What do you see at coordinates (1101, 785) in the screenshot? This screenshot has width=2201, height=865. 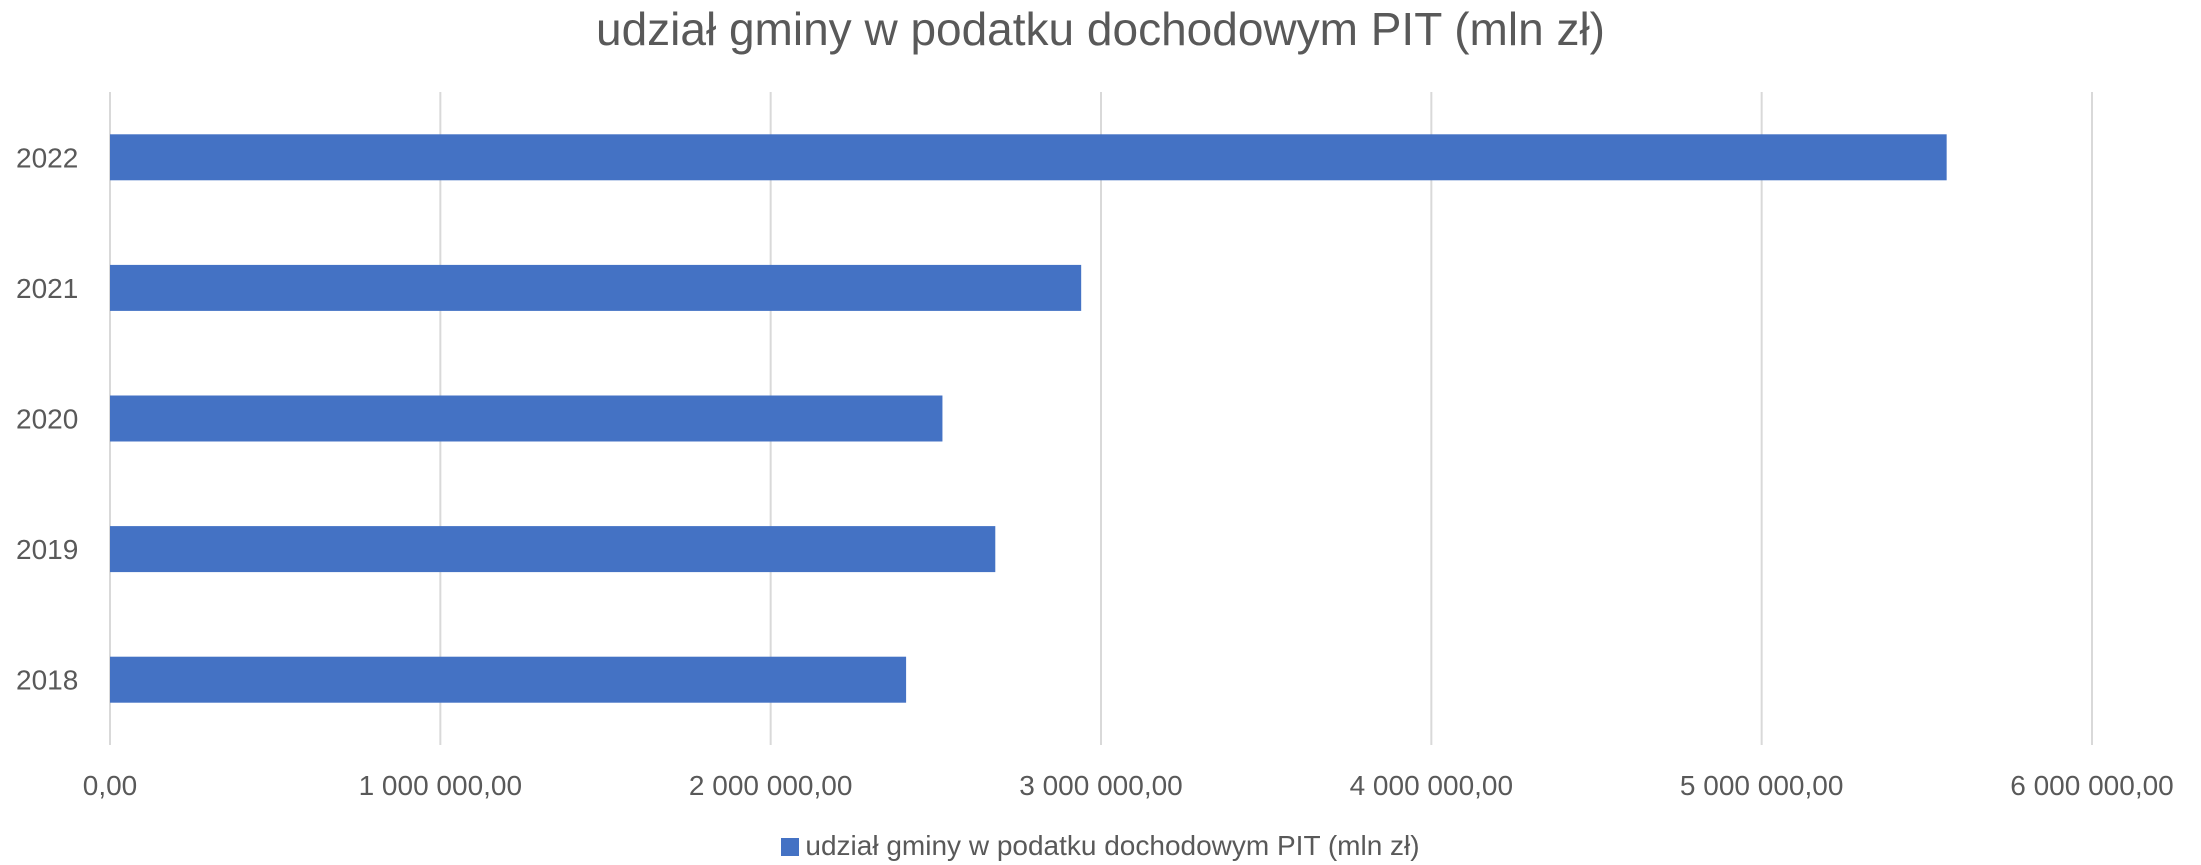 I see `x-tick-label: 3 000 000,00` at bounding box center [1101, 785].